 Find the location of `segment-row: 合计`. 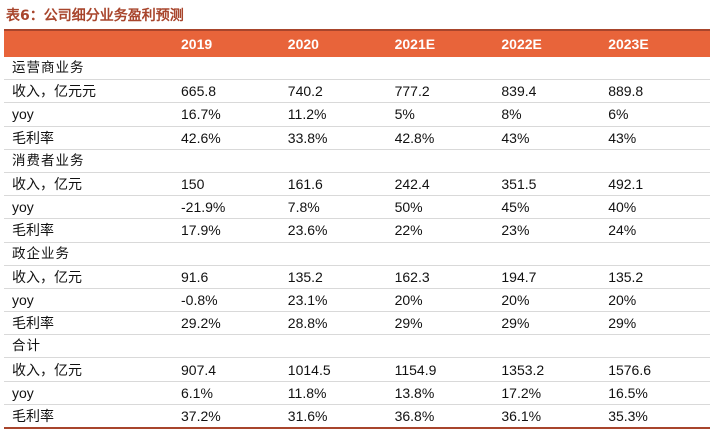

segment-row: 合计 is located at coordinates (357, 346).